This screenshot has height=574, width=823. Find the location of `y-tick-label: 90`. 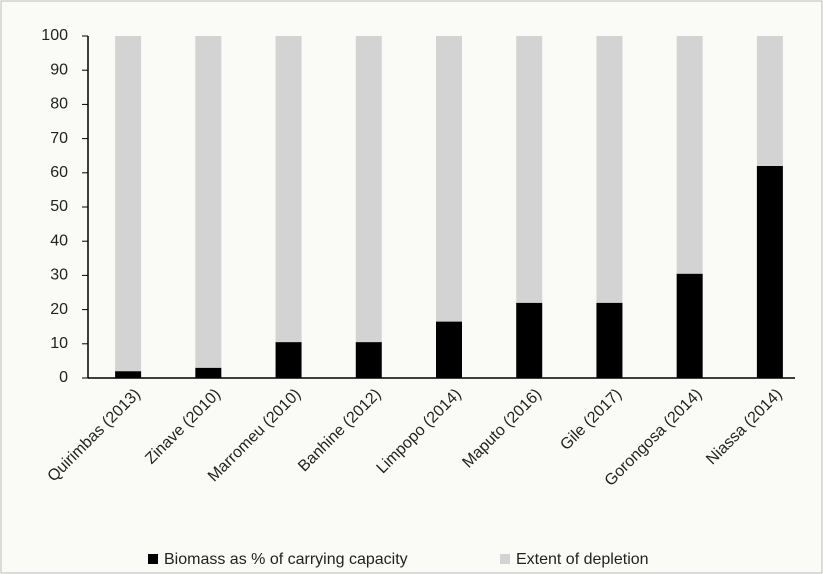

y-tick-label: 90 is located at coordinates (59, 69).